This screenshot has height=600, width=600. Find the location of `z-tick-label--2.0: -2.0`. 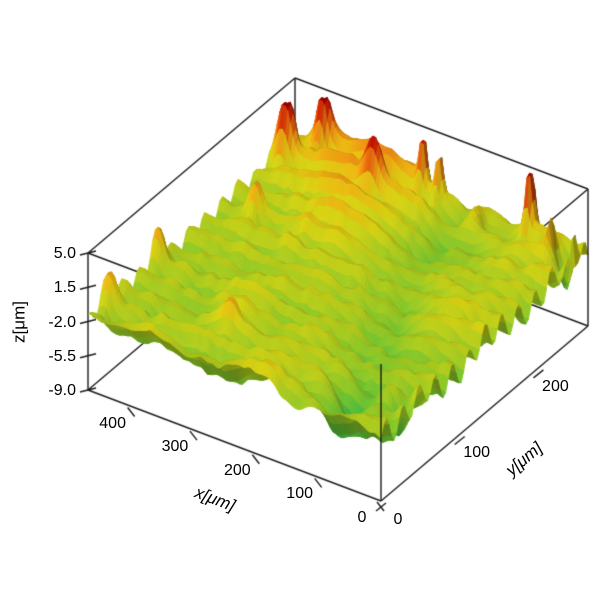

z-tick-label--2.0: -2.0 is located at coordinates (62, 322).